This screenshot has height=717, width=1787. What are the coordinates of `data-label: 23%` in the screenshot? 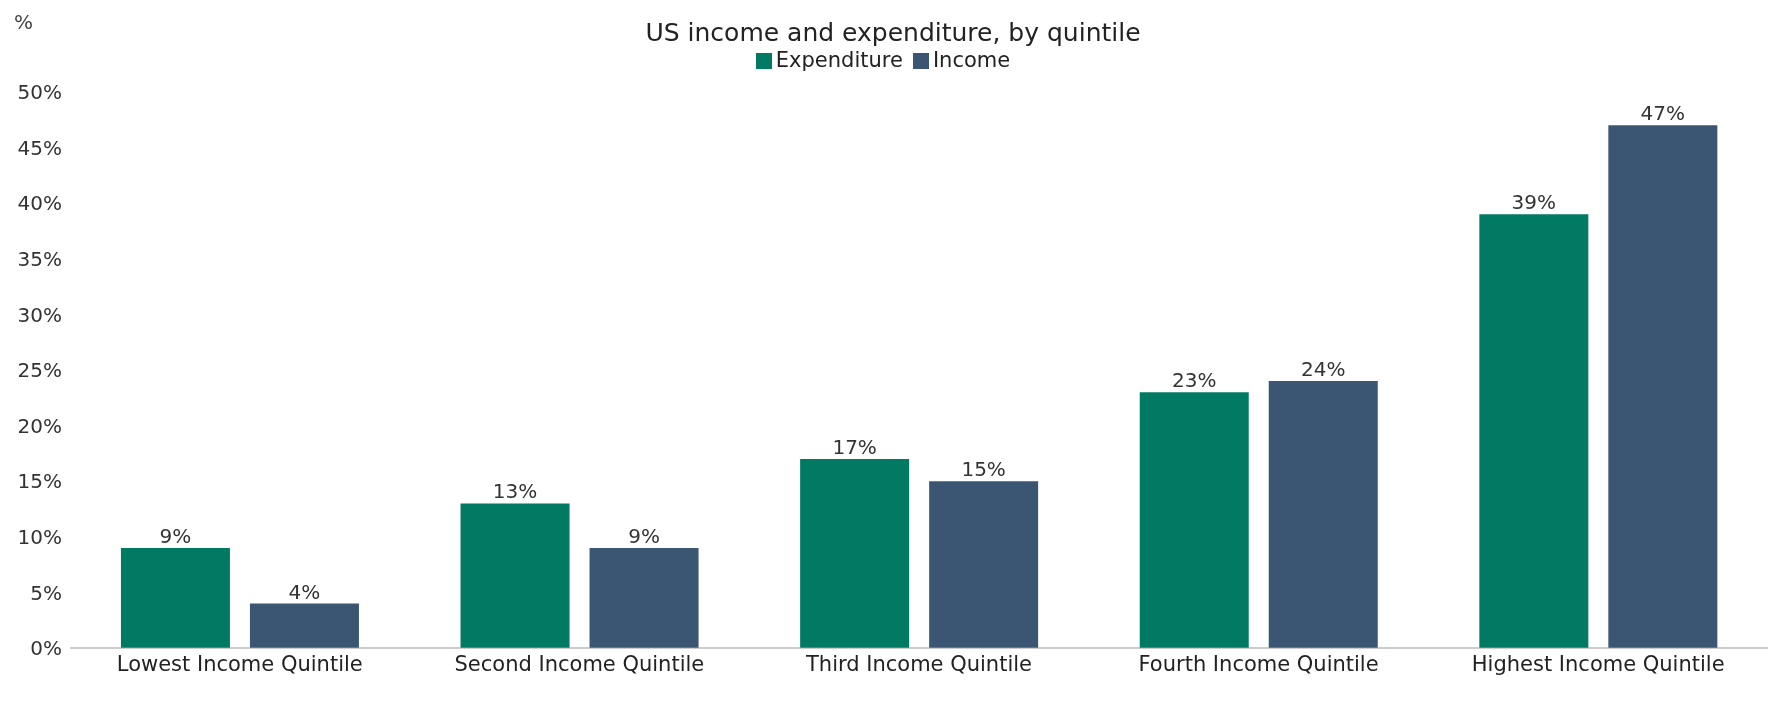 It's located at (1194, 380).